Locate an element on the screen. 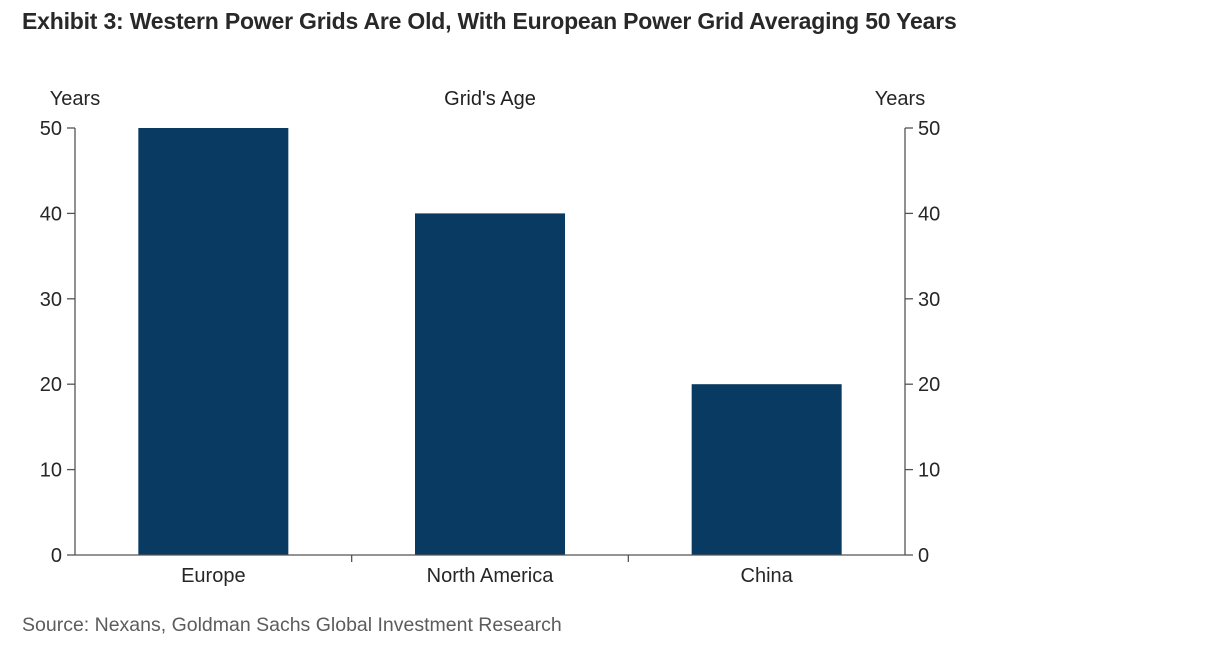  y-tick-label-left: 10 is located at coordinates (51, 471).